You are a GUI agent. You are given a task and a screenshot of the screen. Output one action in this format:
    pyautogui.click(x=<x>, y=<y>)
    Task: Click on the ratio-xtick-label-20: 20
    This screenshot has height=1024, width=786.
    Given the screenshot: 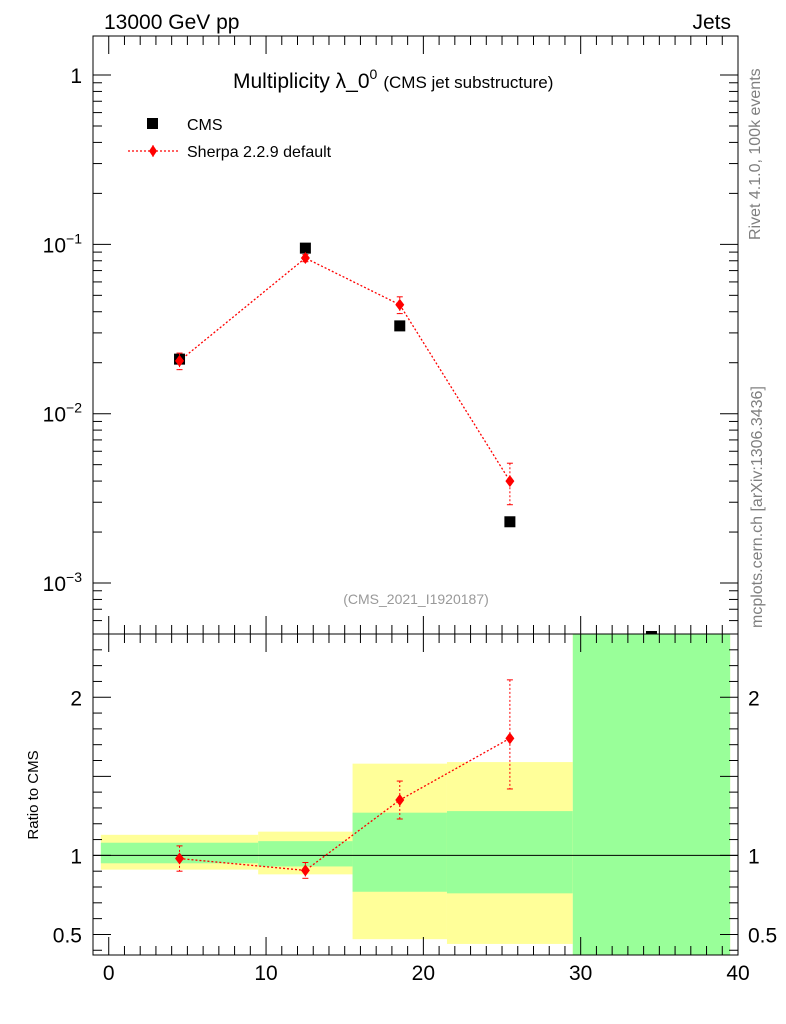 What is the action you would take?
    pyautogui.click(x=423, y=973)
    